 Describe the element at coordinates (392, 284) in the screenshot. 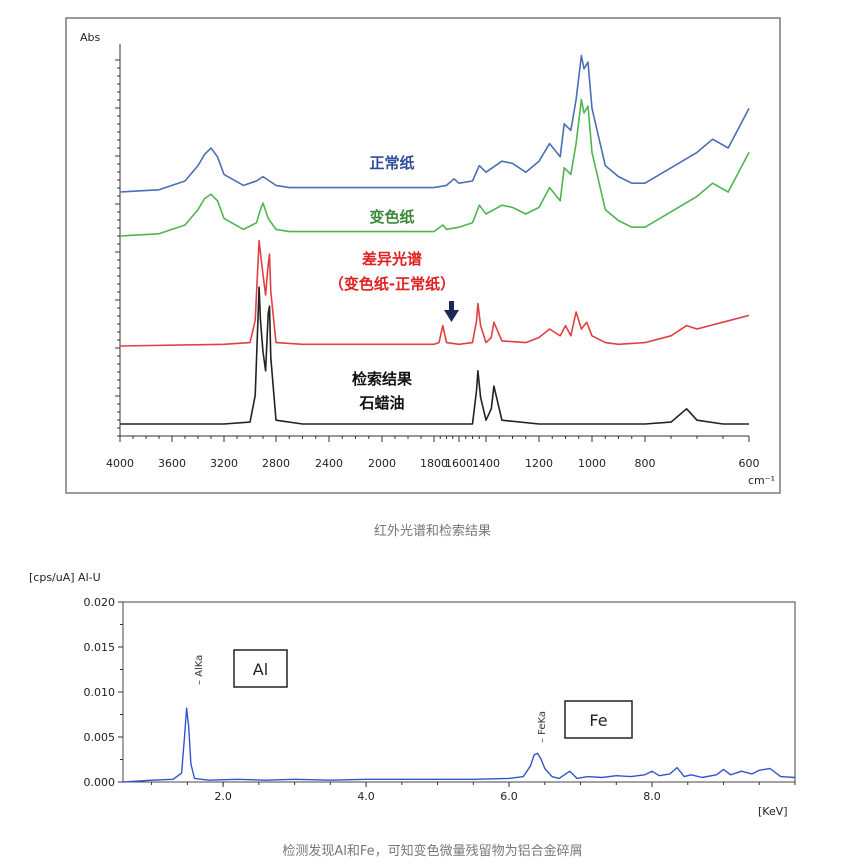

I see `annotation-difference-formula: （变色纸-正常纸）` at that location.